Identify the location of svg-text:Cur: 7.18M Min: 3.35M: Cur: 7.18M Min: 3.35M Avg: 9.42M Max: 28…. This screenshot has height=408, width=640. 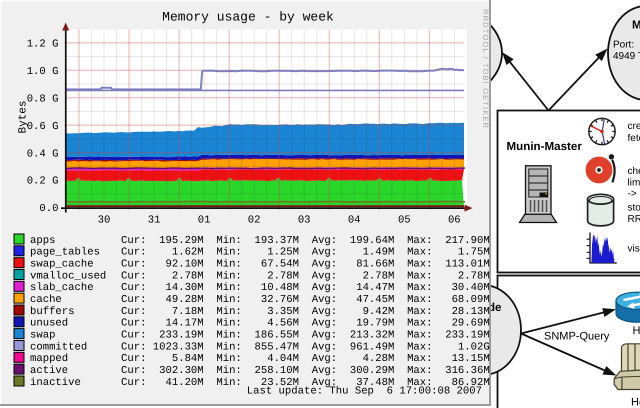
(305, 312).